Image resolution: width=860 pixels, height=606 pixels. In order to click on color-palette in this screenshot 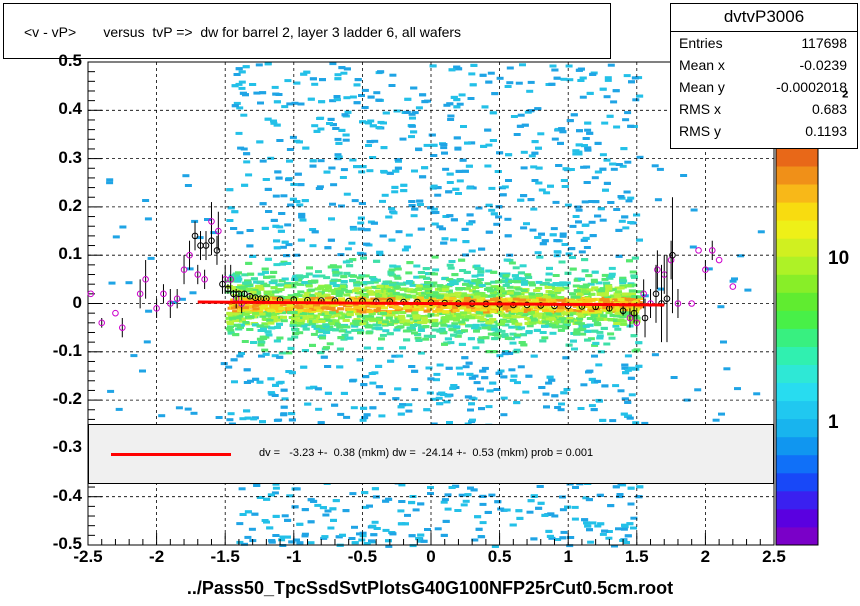, I will do `click(797, 346)`.